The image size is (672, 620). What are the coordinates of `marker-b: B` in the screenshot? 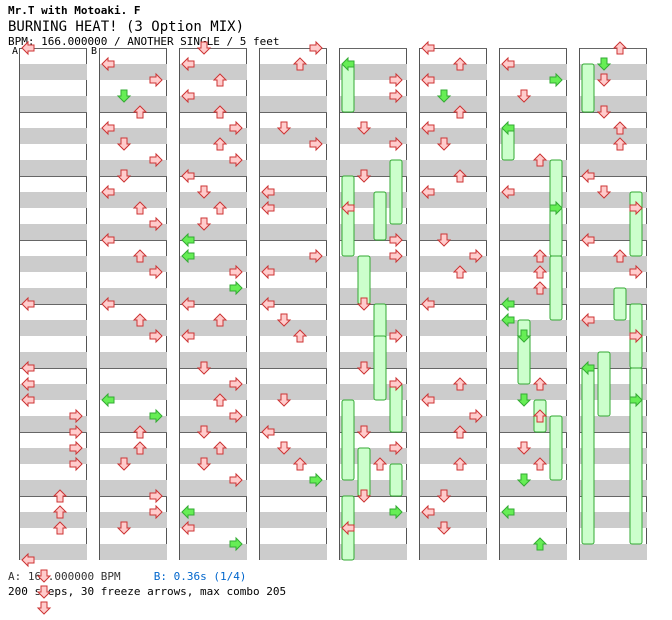 It's located at (94, 51).